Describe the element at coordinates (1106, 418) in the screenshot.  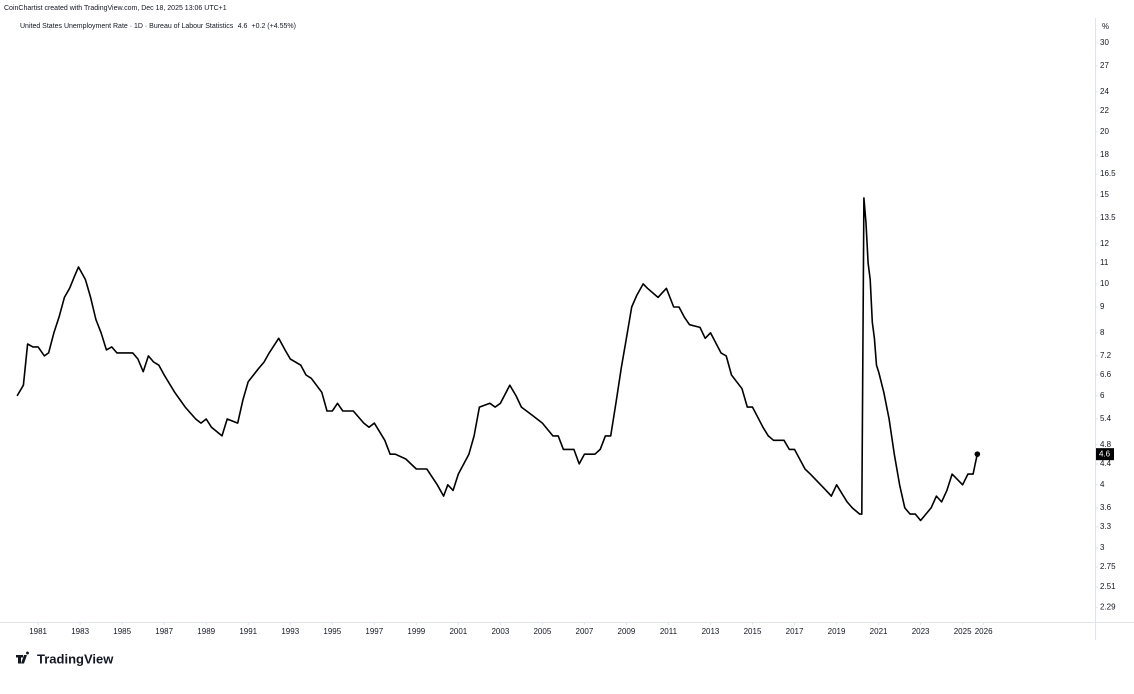
I see `y-tick-label: 5.4` at that location.